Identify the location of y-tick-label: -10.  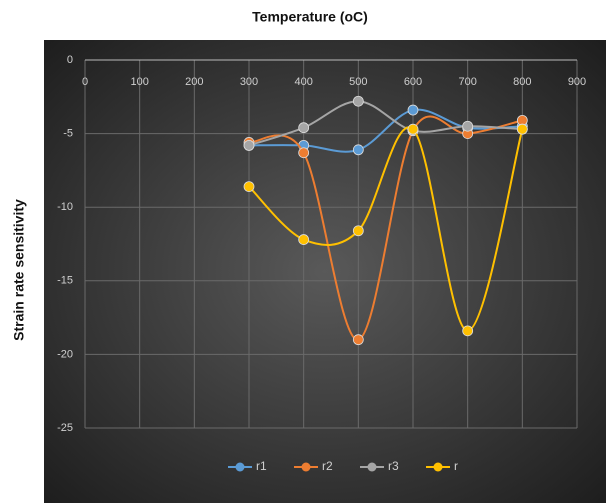
(65, 207).